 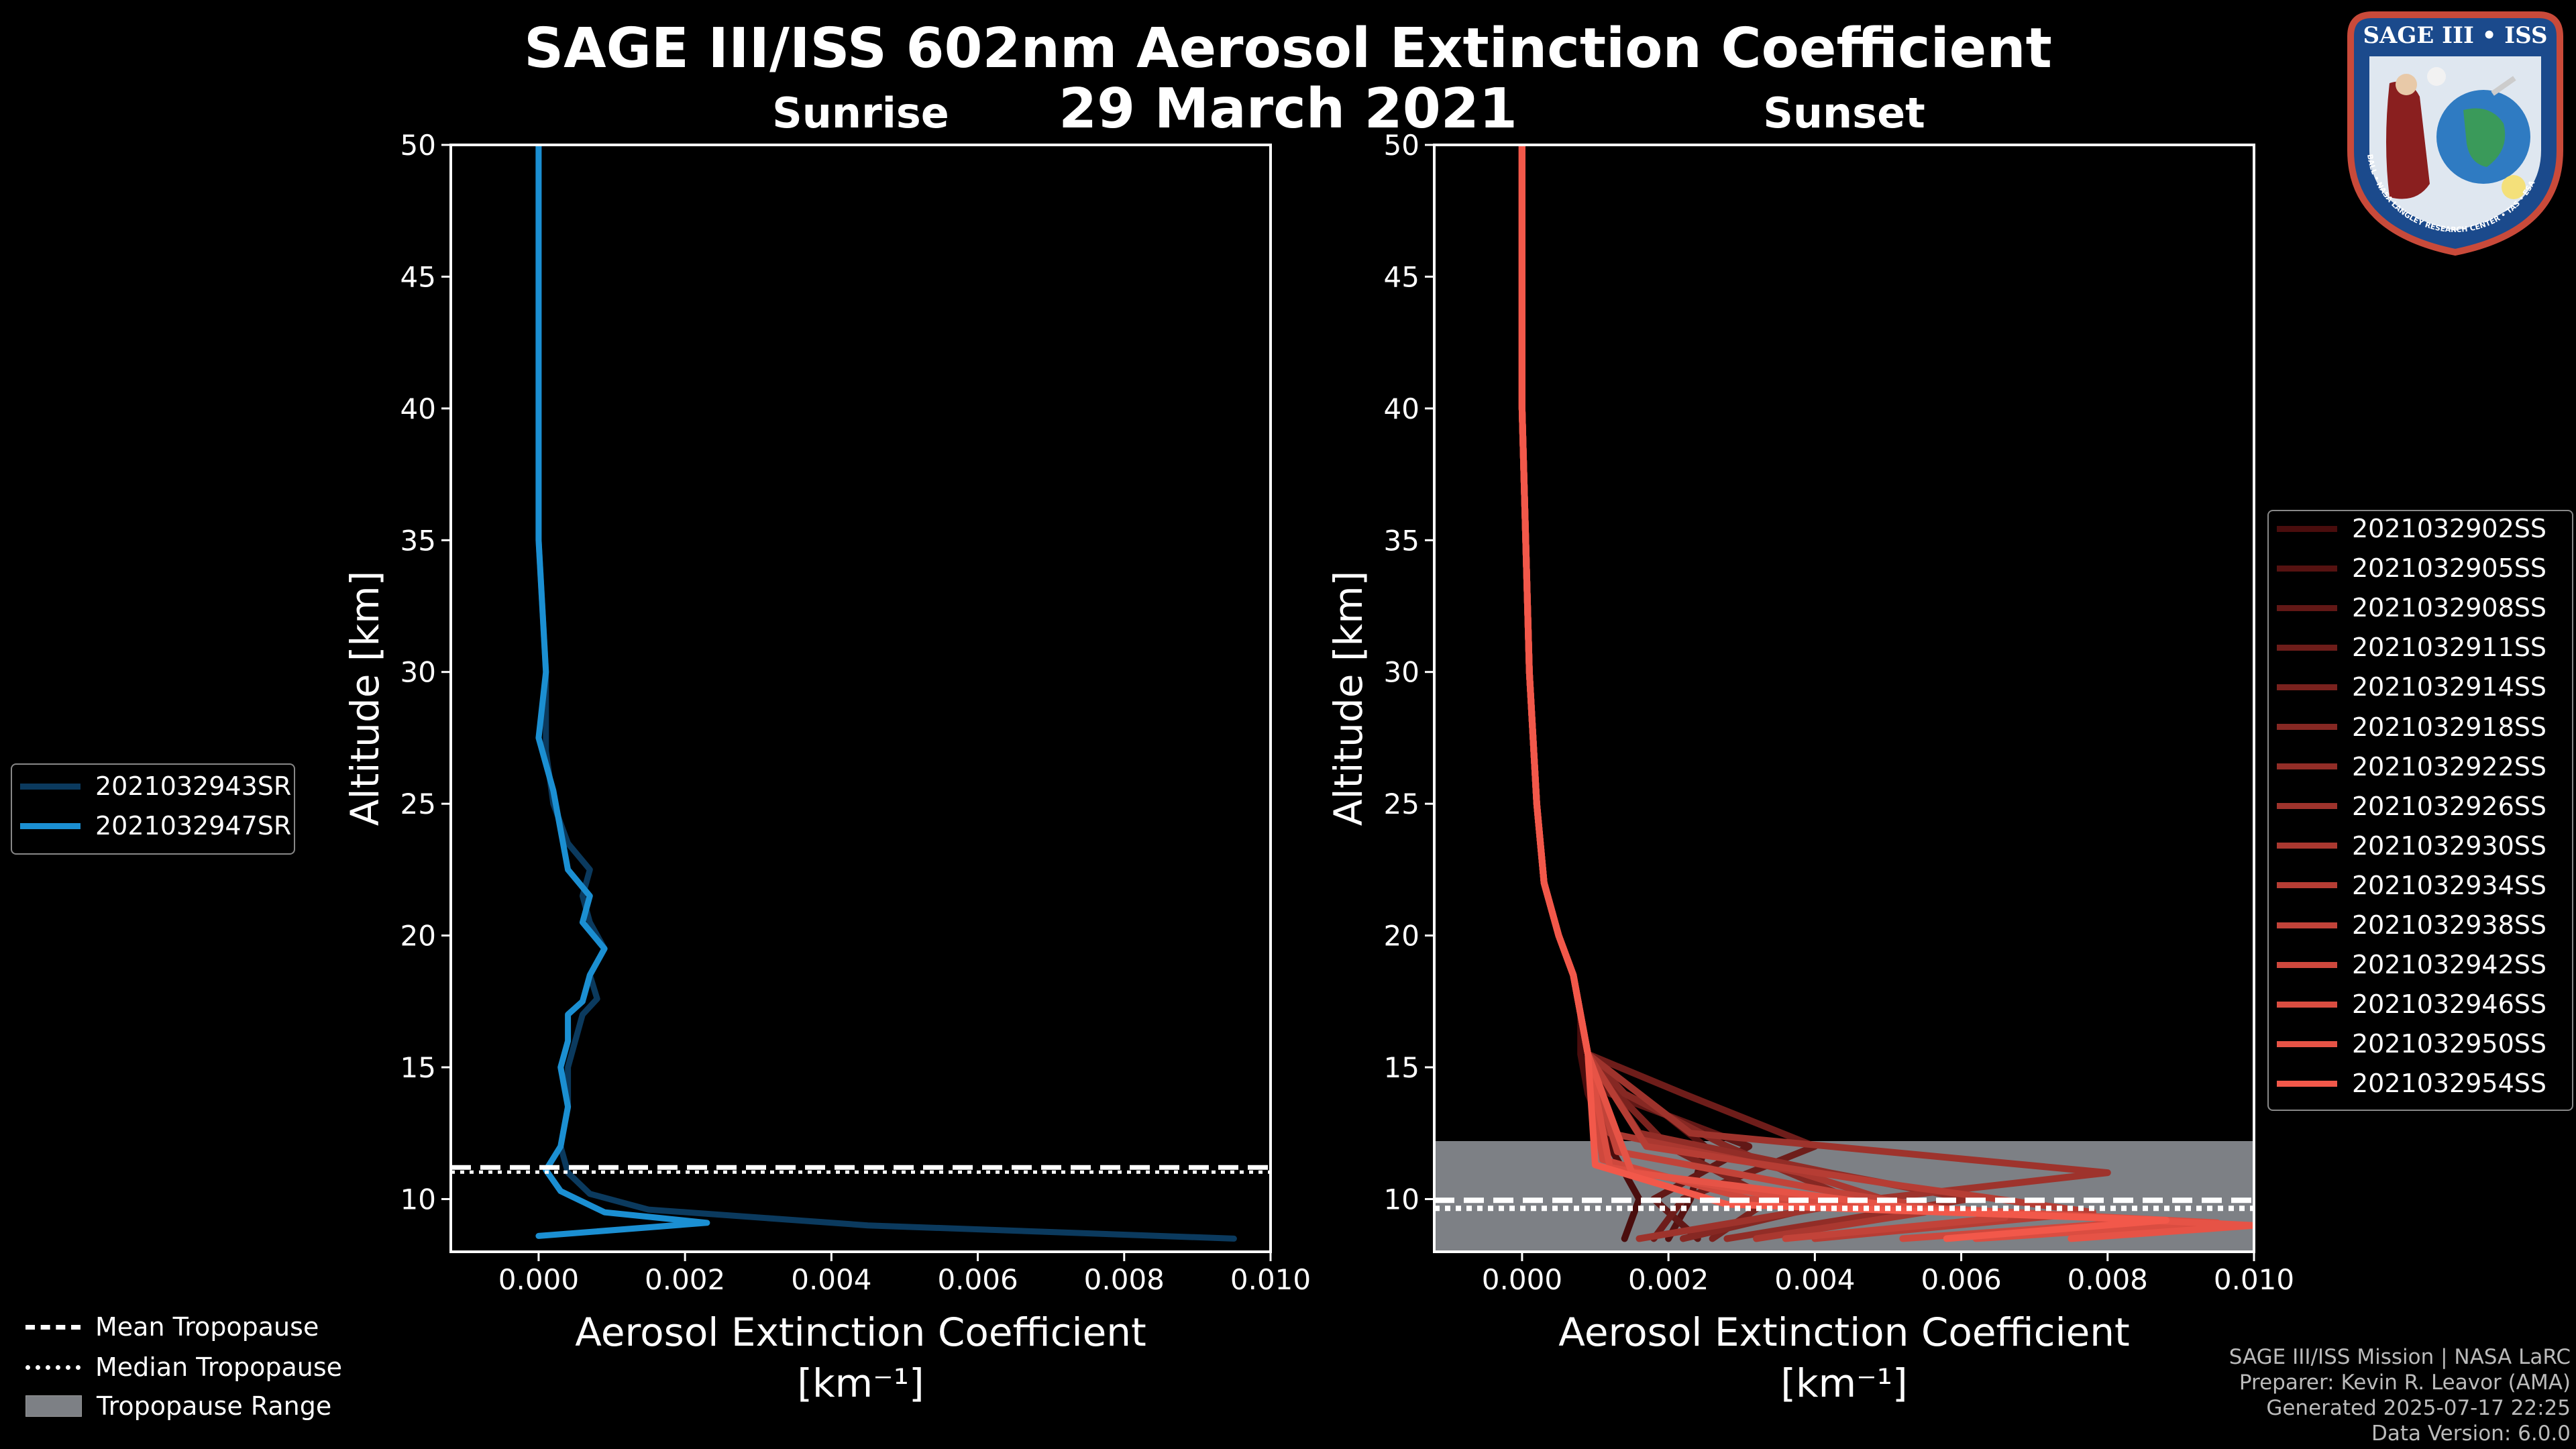 What do you see at coordinates (193, 826) in the screenshot?
I see `legend-label: 2021032947SR` at bounding box center [193, 826].